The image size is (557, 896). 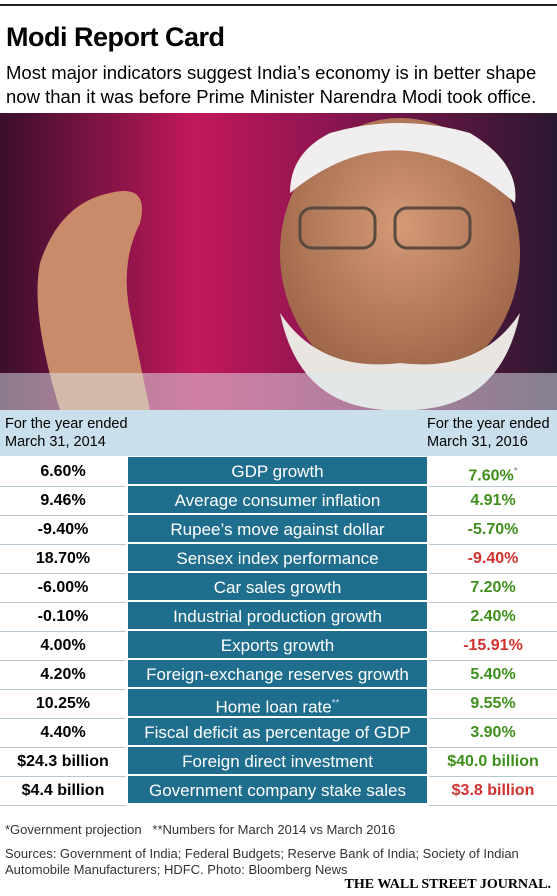 I want to click on value-2014: -9.40%, so click(x=63, y=530).